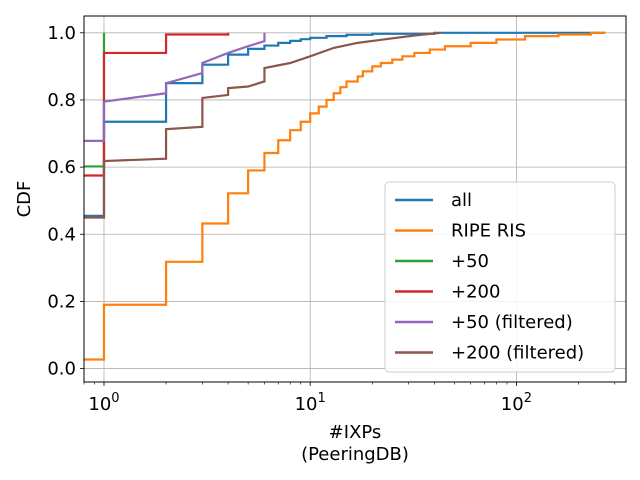 The height and width of the screenshot is (480, 640). Describe the element at coordinates (517, 353) in the screenshot. I see `legend-label-5: +200 (filtered)` at that location.